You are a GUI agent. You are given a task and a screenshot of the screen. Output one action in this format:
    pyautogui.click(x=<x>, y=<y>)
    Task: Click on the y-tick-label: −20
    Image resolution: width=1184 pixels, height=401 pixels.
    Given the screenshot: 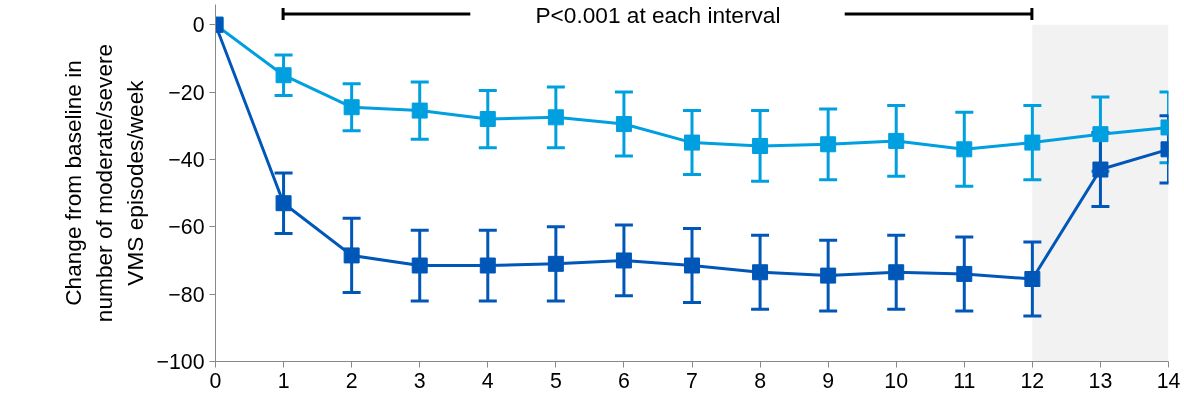 What is the action you would take?
    pyautogui.click(x=186, y=92)
    